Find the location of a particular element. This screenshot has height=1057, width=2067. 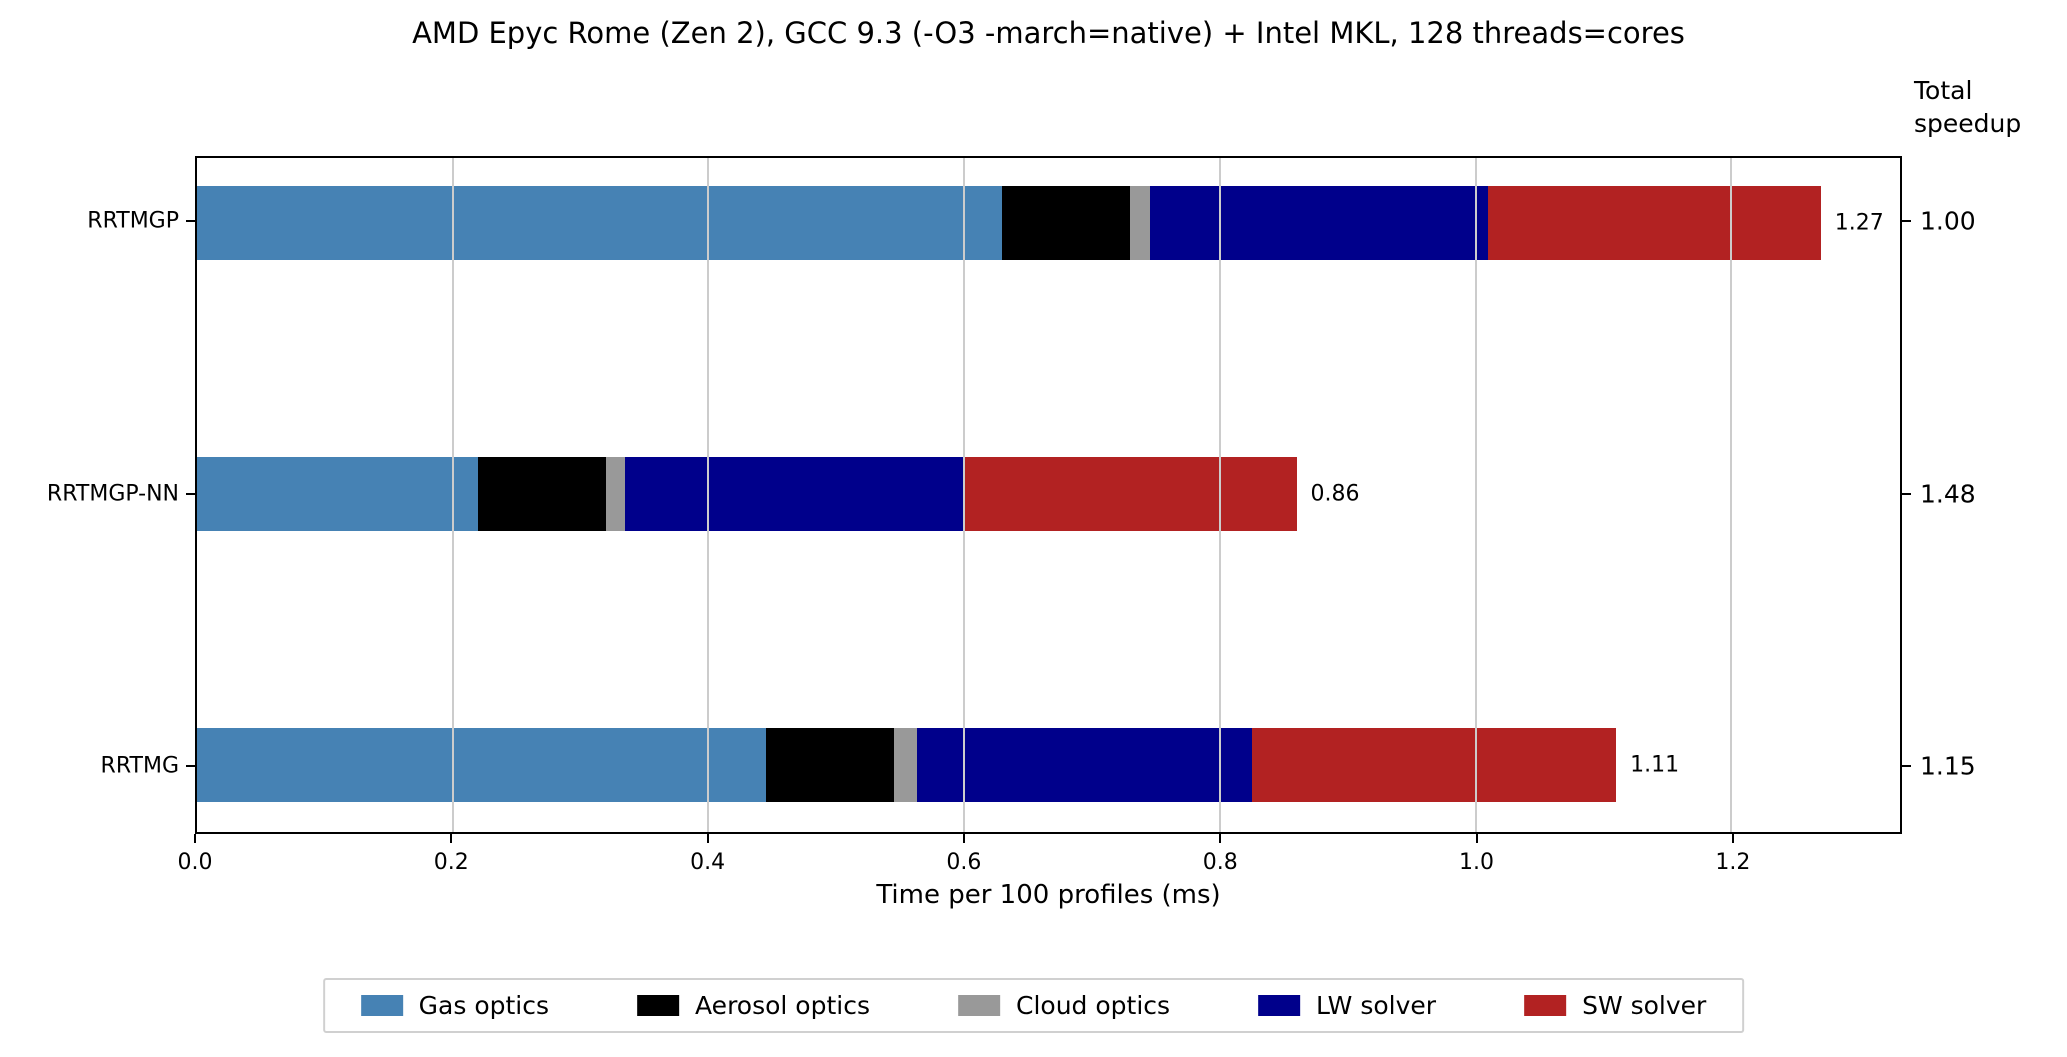

legend-item-lw-solver: LW solver is located at coordinates (1347, 1005).